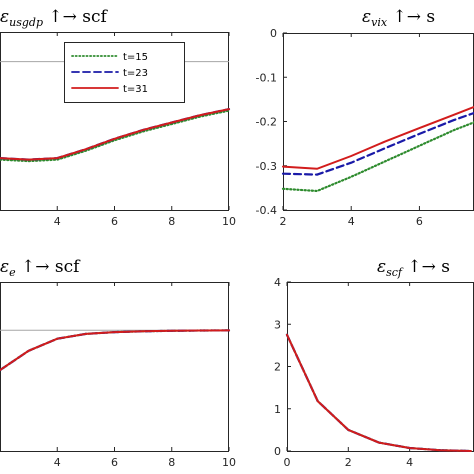  What do you see at coordinates (277, 282) in the screenshot?
I see `y-tick-label: 4` at bounding box center [277, 282].